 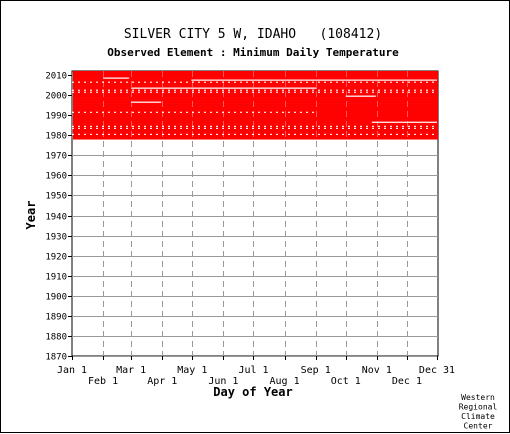 I want to click on y-tick-label: 1910, so click(x=56, y=278).